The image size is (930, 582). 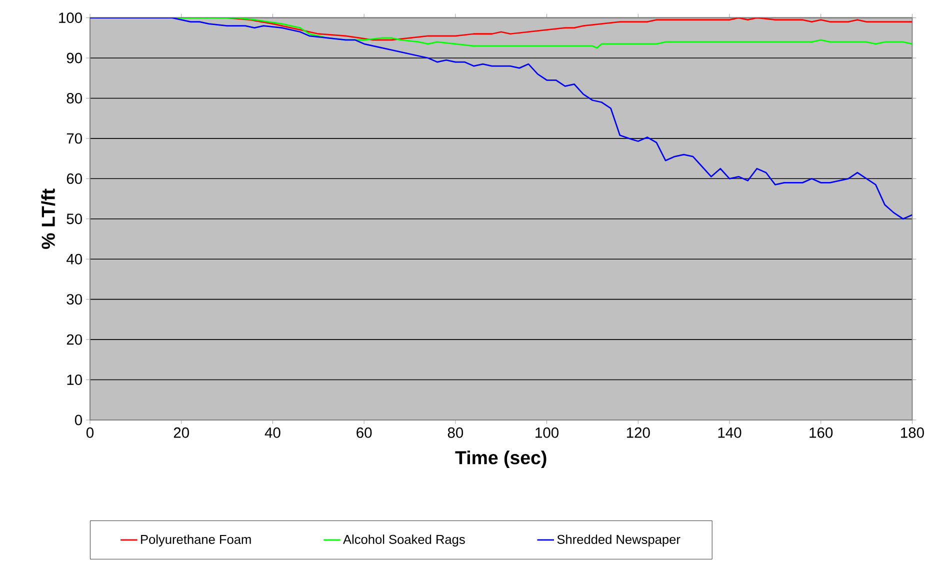 I want to click on x-tick-label: 140, so click(x=730, y=432).